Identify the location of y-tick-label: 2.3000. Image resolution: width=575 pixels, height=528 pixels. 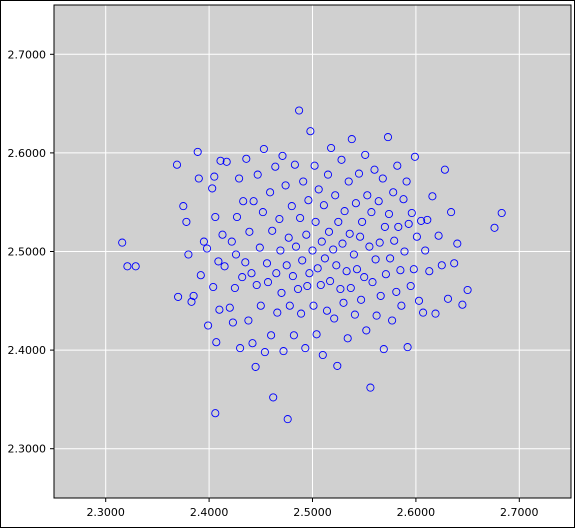
(27, 449).